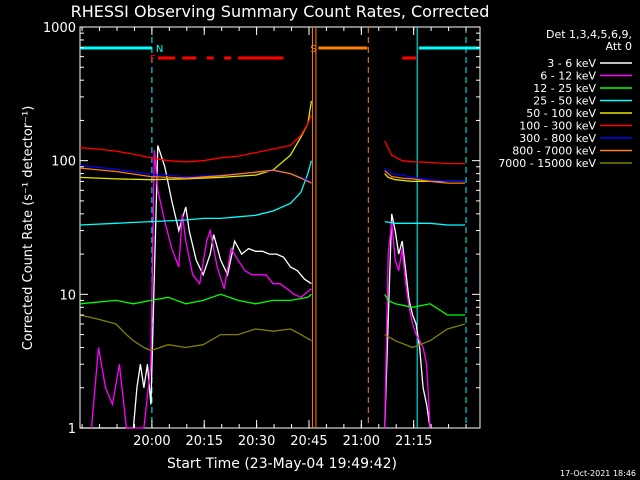  What do you see at coordinates (547, 163) in the screenshot?
I see `legend-label: 7000 - 15000 keV` at bounding box center [547, 163].